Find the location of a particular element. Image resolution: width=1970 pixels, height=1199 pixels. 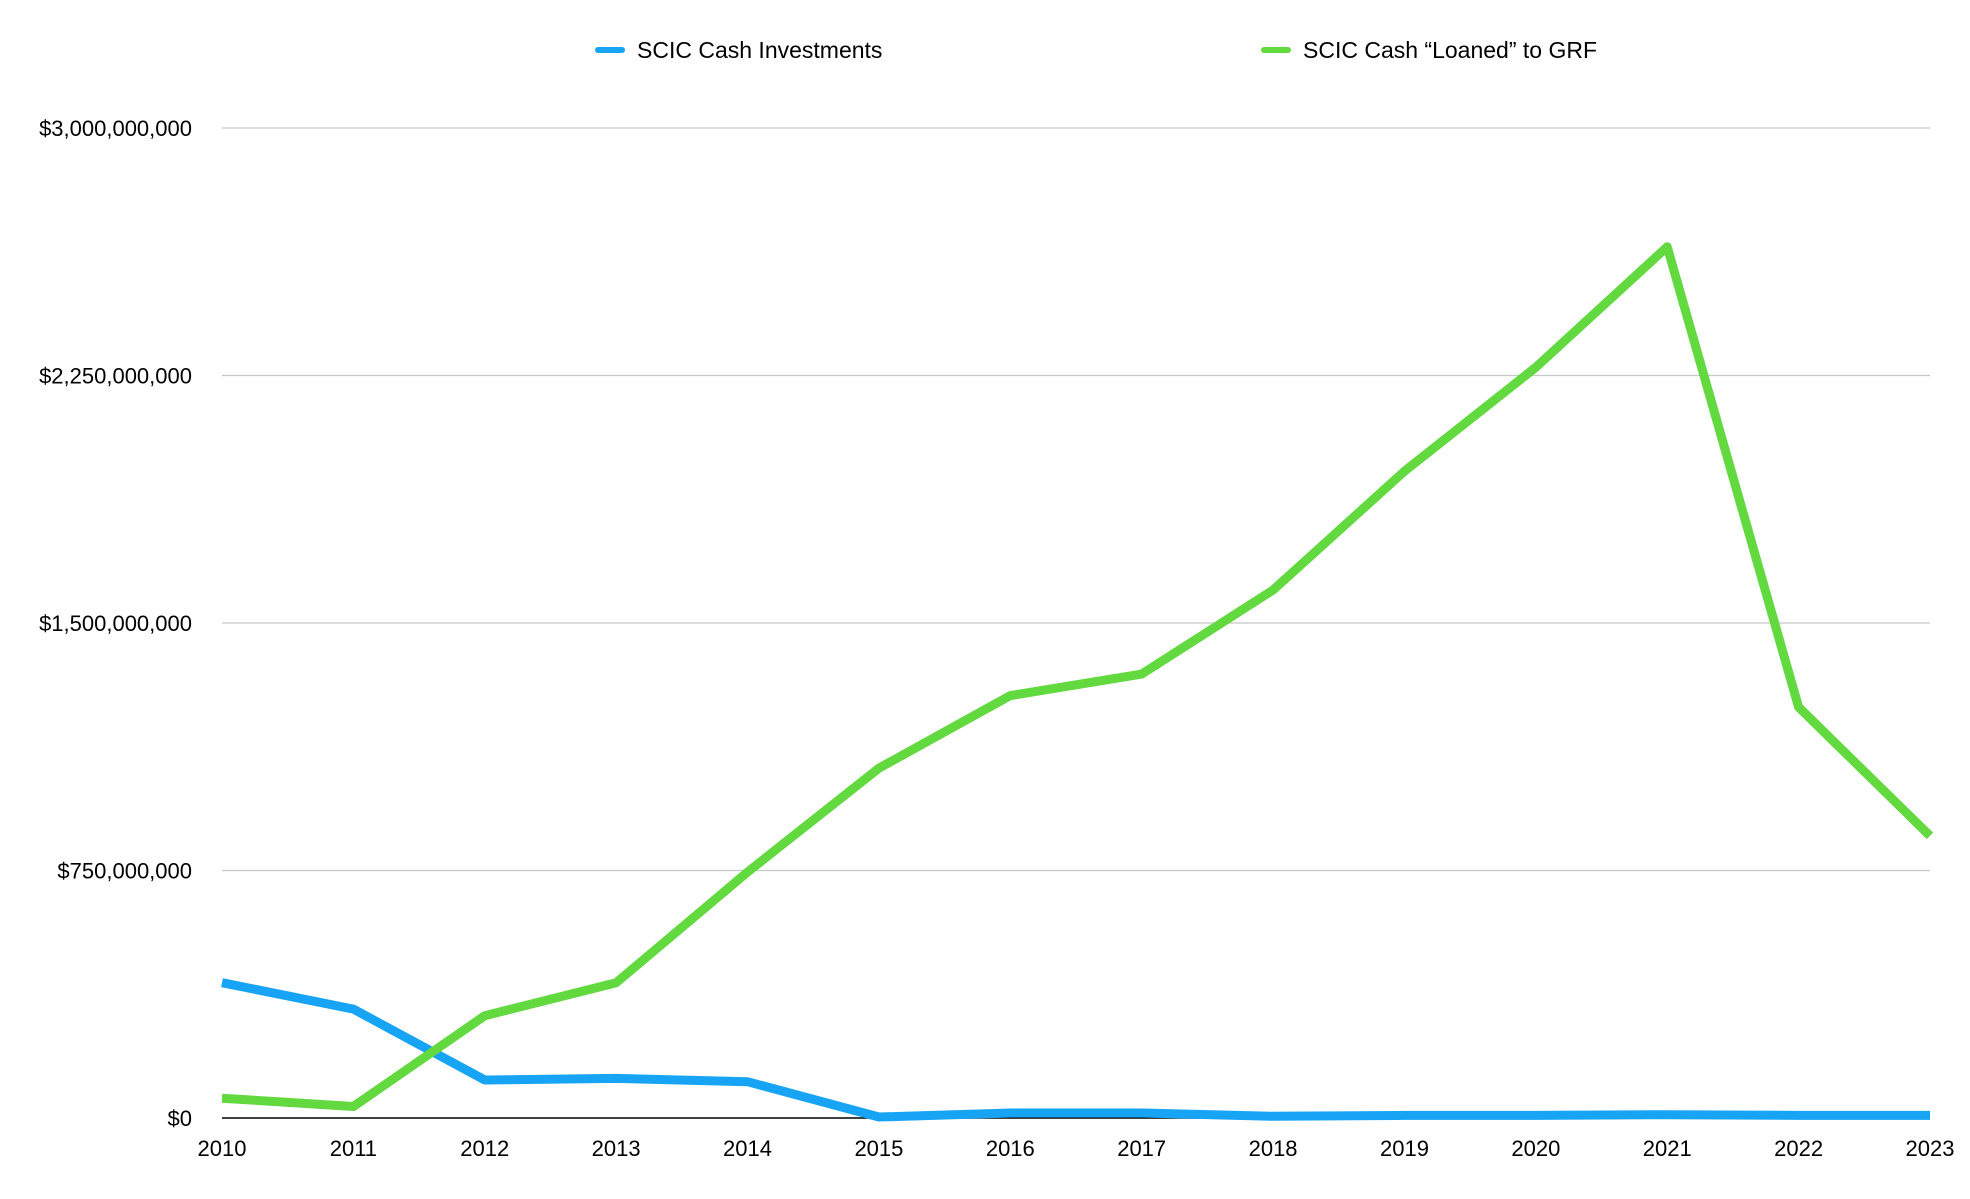

x-tick-label: 2014 is located at coordinates (747, 1148).